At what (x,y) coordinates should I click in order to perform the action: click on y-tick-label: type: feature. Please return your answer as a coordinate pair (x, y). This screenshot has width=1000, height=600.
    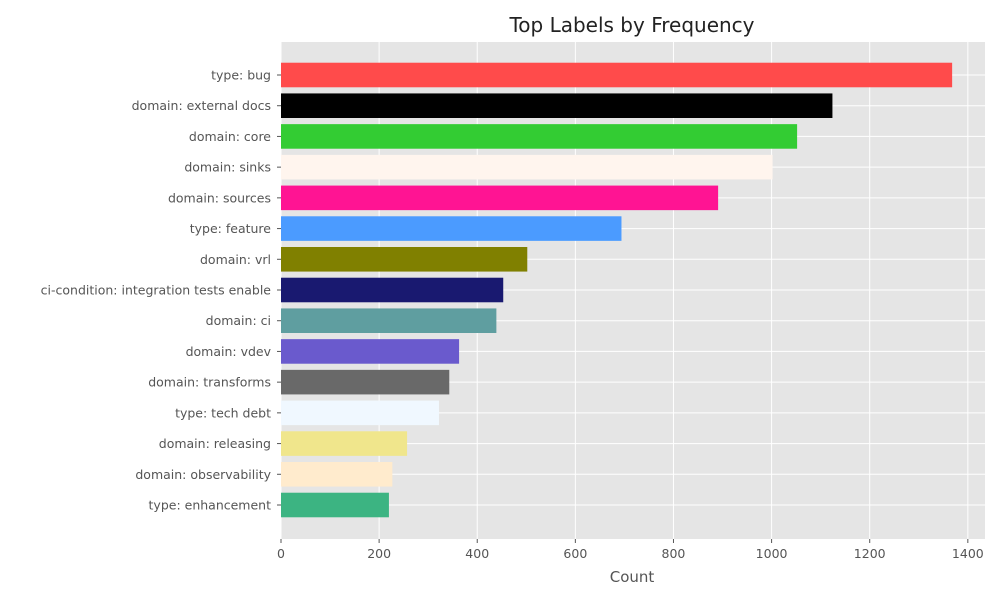
    Looking at the image, I should click on (231, 228).